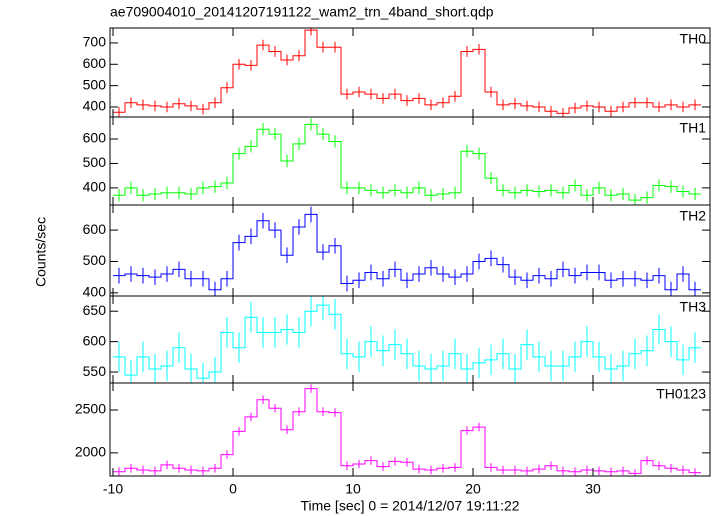 This screenshot has width=717, height=516. Describe the element at coordinates (409, 506) in the screenshot. I see `x-axis-label: Time [sec] 0 = 2014/12/07 19:11:22` at that location.